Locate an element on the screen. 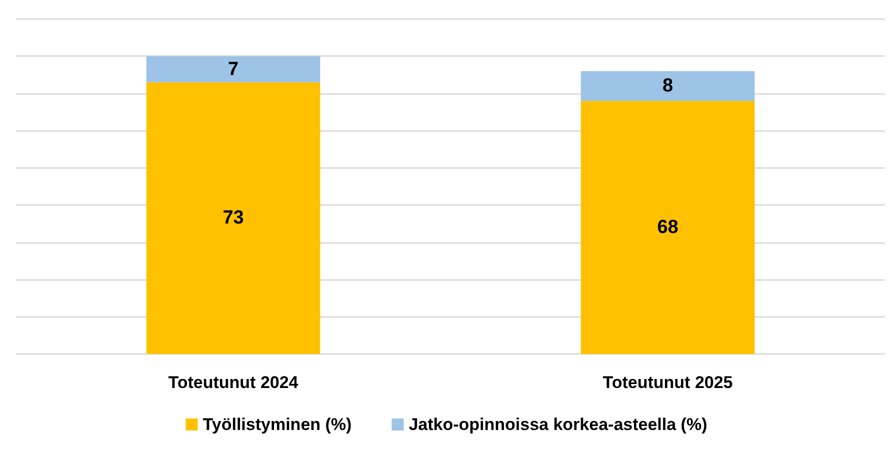 Image resolution: width=893 pixels, height=452 pixels. data-label: 8 is located at coordinates (668, 86).